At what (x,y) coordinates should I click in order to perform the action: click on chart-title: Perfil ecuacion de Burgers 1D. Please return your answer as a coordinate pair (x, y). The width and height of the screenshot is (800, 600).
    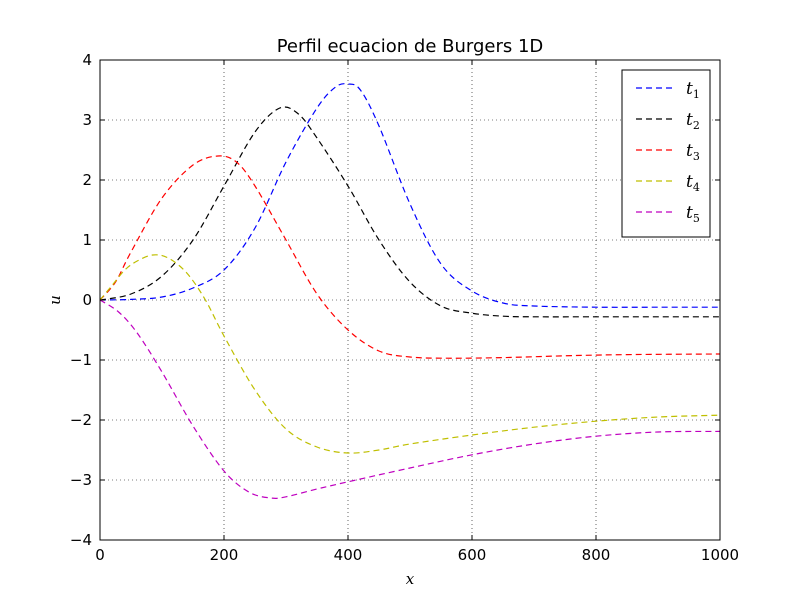
    Looking at the image, I should click on (410, 46).